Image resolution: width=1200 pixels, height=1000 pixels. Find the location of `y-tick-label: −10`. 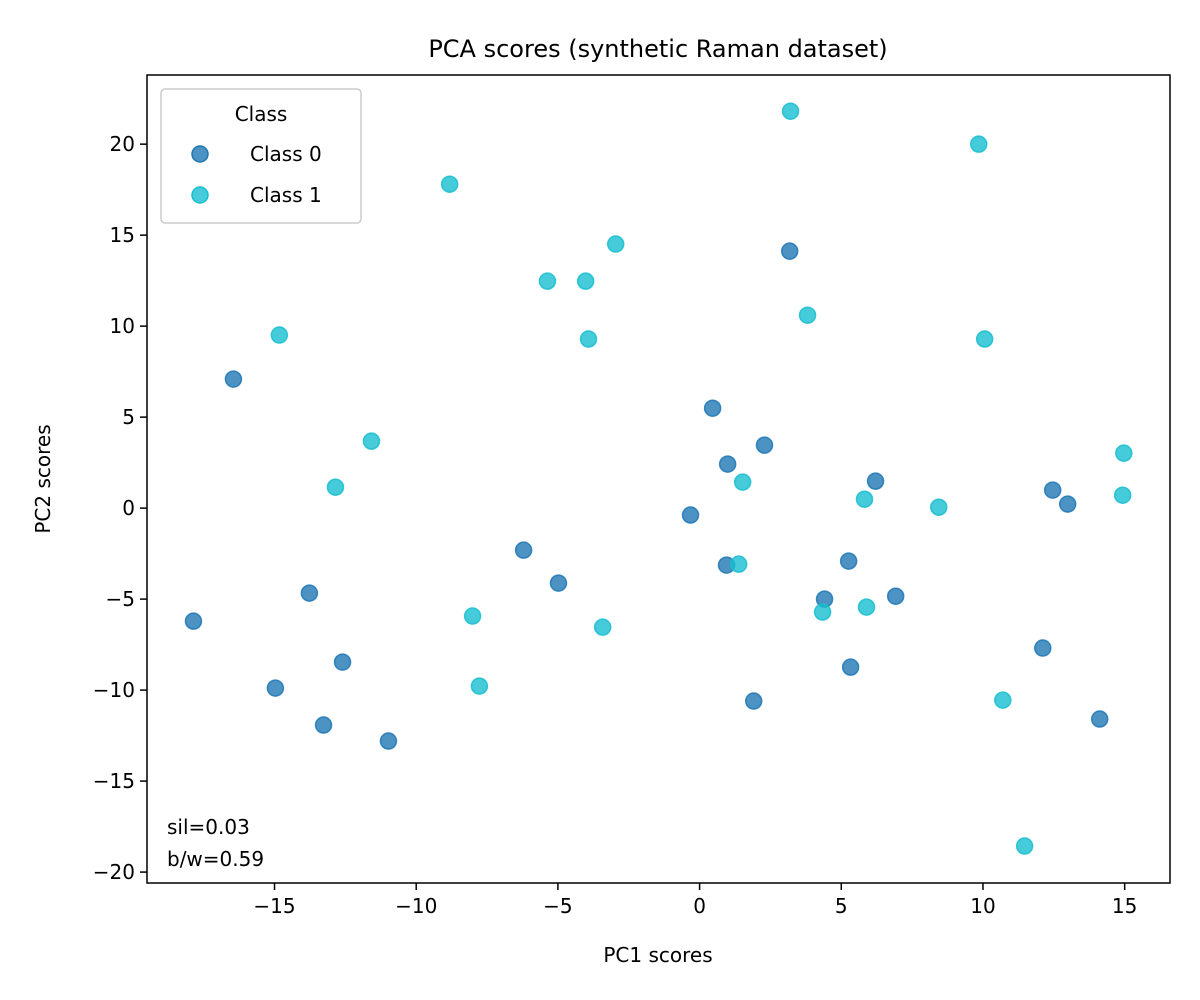

y-tick-label: −10 is located at coordinates (114, 690).